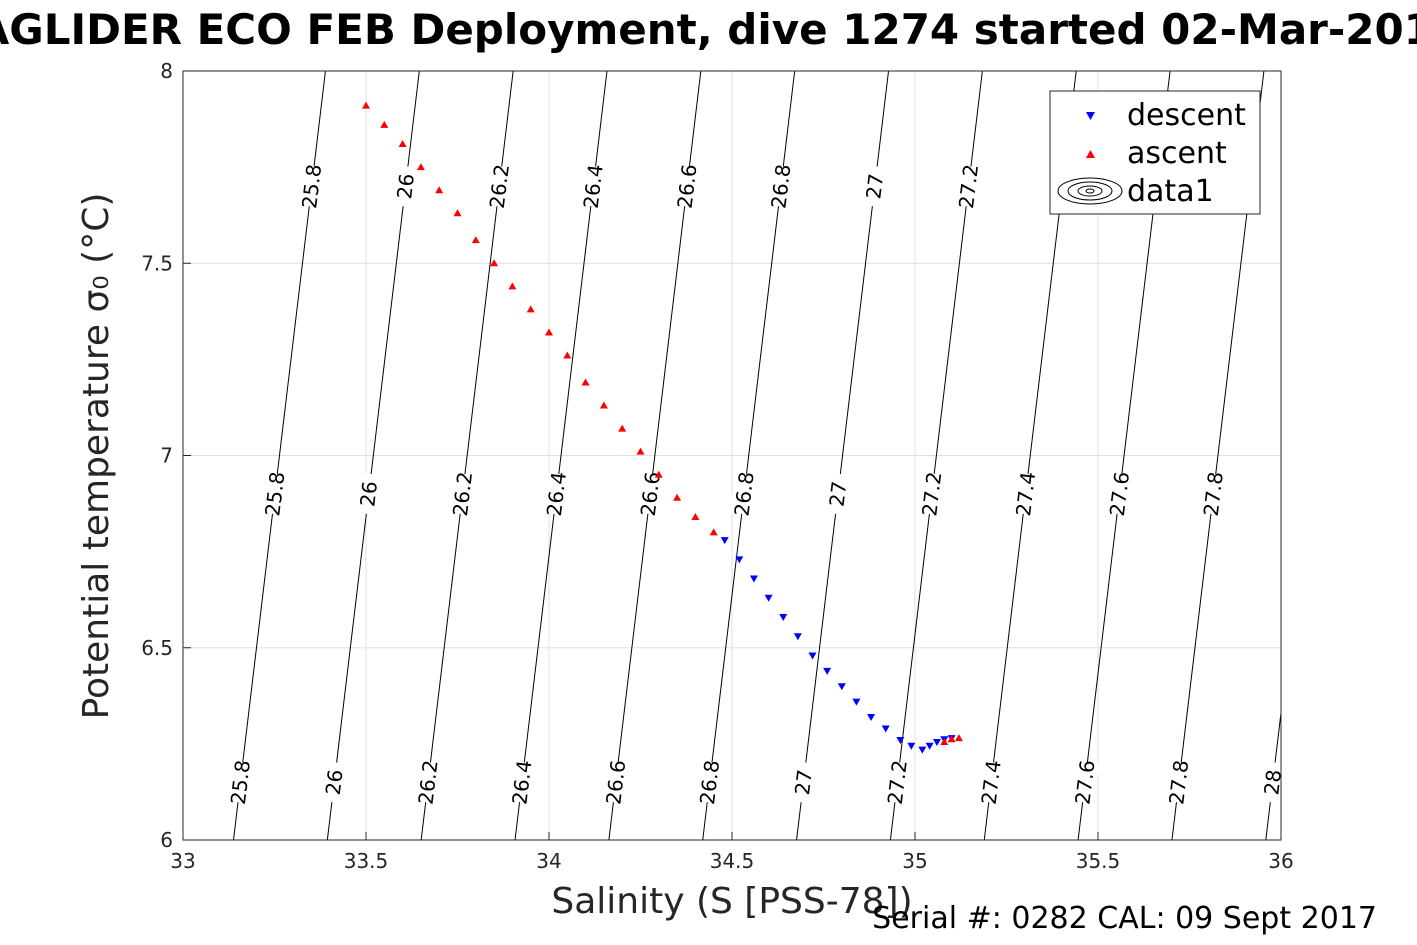  Describe the element at coordinates (1090, 154) in the screenshot. I see `legend-ascent-marker` at that location.